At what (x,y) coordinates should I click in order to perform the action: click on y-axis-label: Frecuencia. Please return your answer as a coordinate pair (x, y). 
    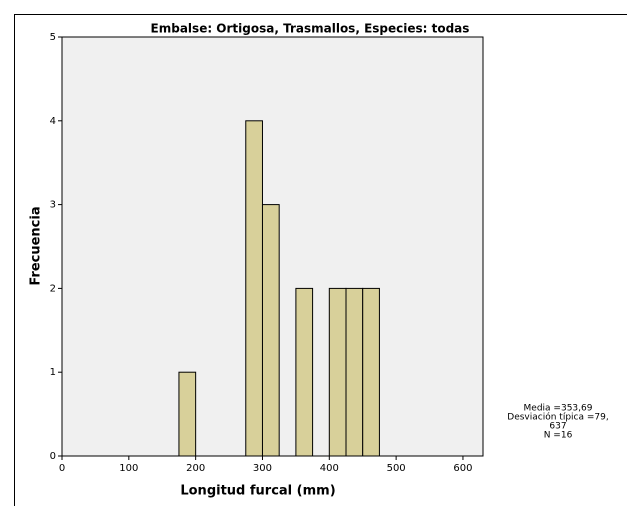
    Looking at the image, I should click on (36, 245).